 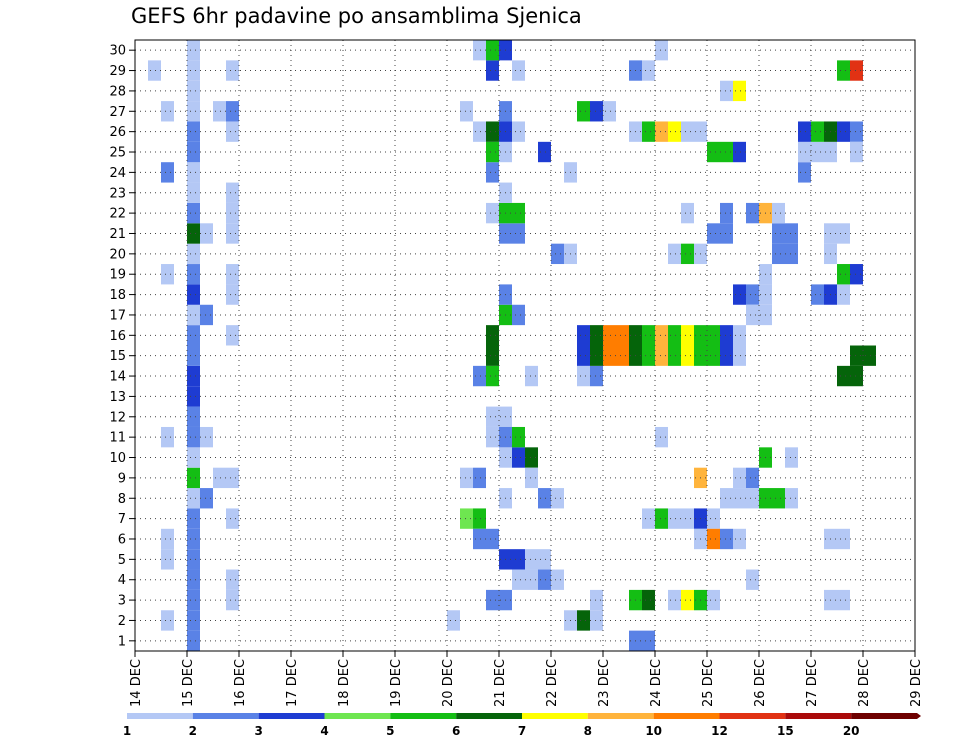 I want to click on x-tick-label: 18 DEC, so click(x=344, y=683).